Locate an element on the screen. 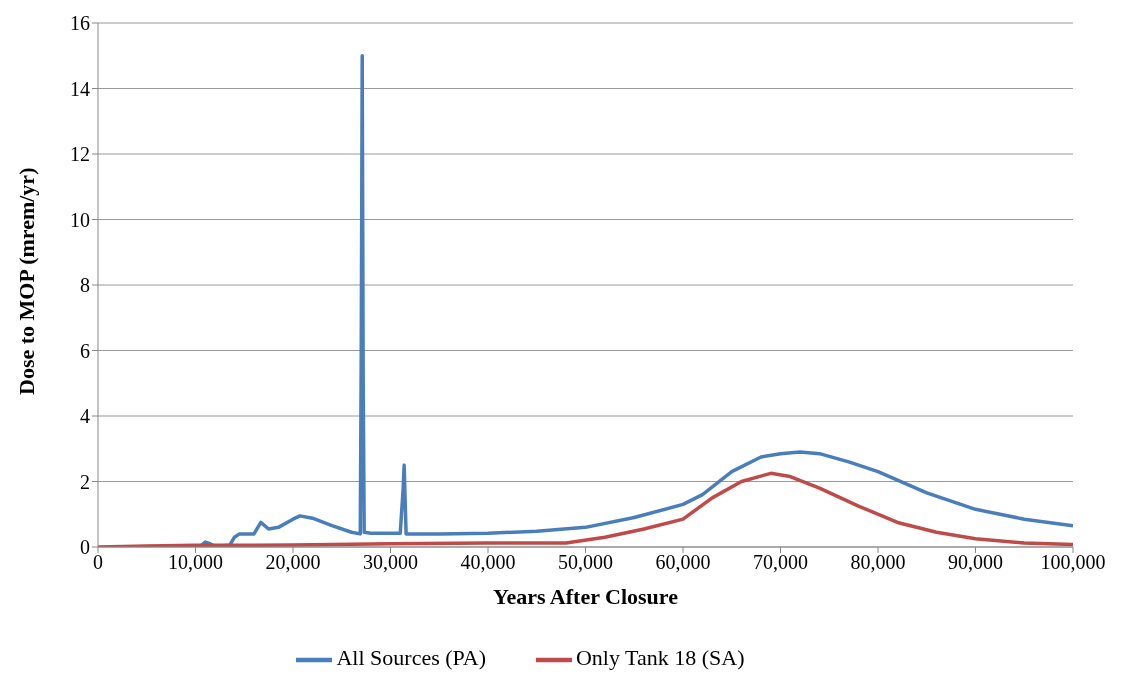 The image size is (1125, 691). y-axis-title: Dose to MOP (mrem/yr) is located at coordinates (26, 281).